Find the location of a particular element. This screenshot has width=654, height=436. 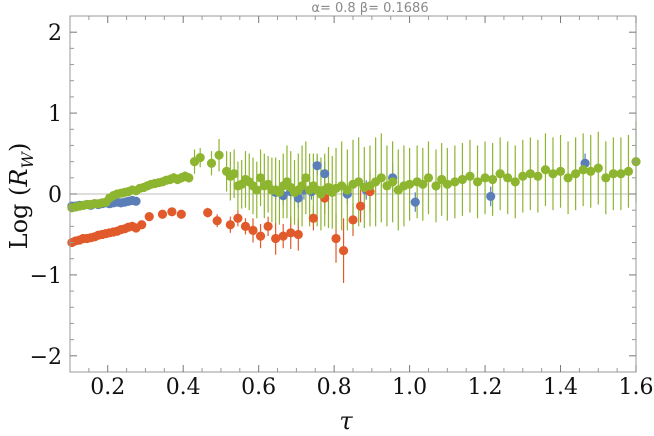

x-tick-label: 0.4 is located at coordinates (183, 387).